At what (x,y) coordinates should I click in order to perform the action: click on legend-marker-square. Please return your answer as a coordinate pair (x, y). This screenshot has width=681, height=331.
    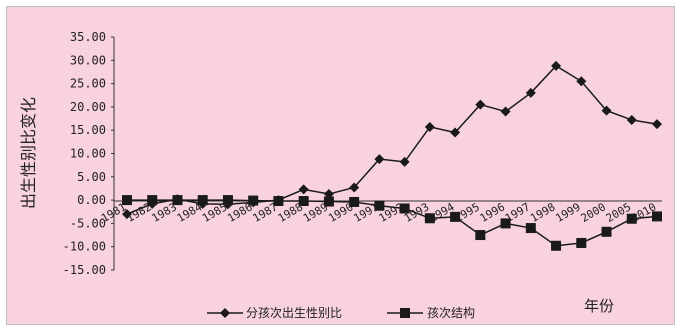
    Looking at the image, I should click on (405, 313).